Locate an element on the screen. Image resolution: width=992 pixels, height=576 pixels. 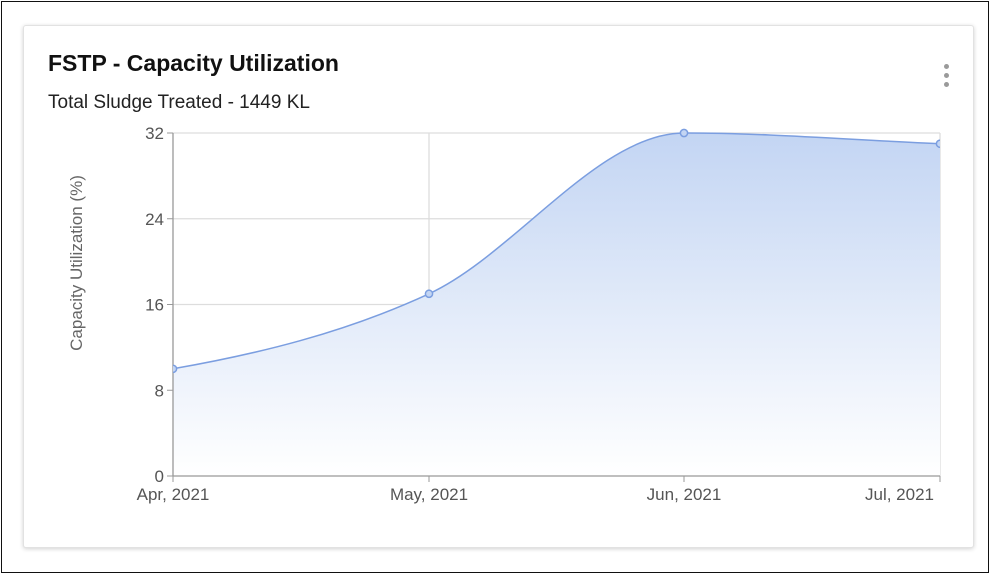
y-tick-label: 24 is located at coordinates (154, 219).